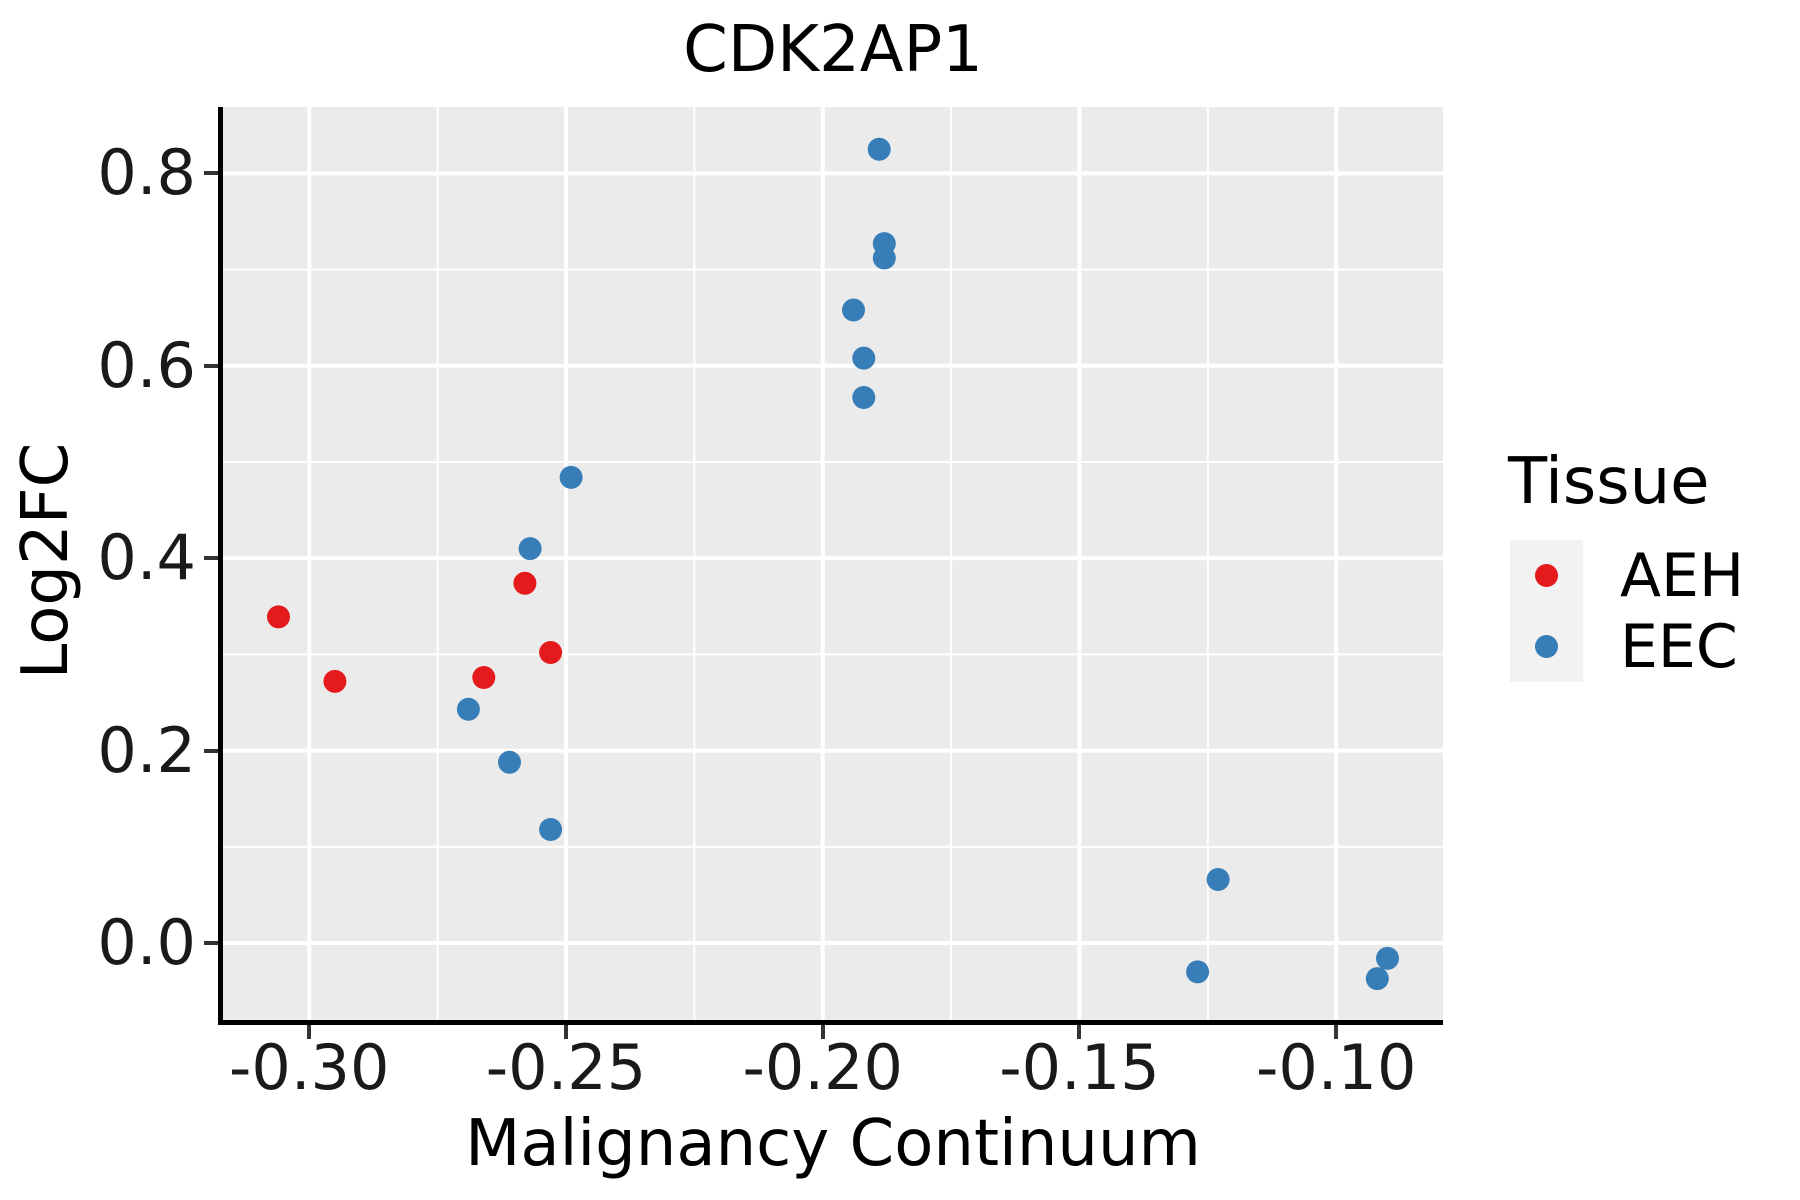 The height and width of the screenshot is (1200, 1800). What do you see at coordinates (833, 50) in the screenshot?
I see `plot-title: CDK2AP1` at bounding box center [833, 50].